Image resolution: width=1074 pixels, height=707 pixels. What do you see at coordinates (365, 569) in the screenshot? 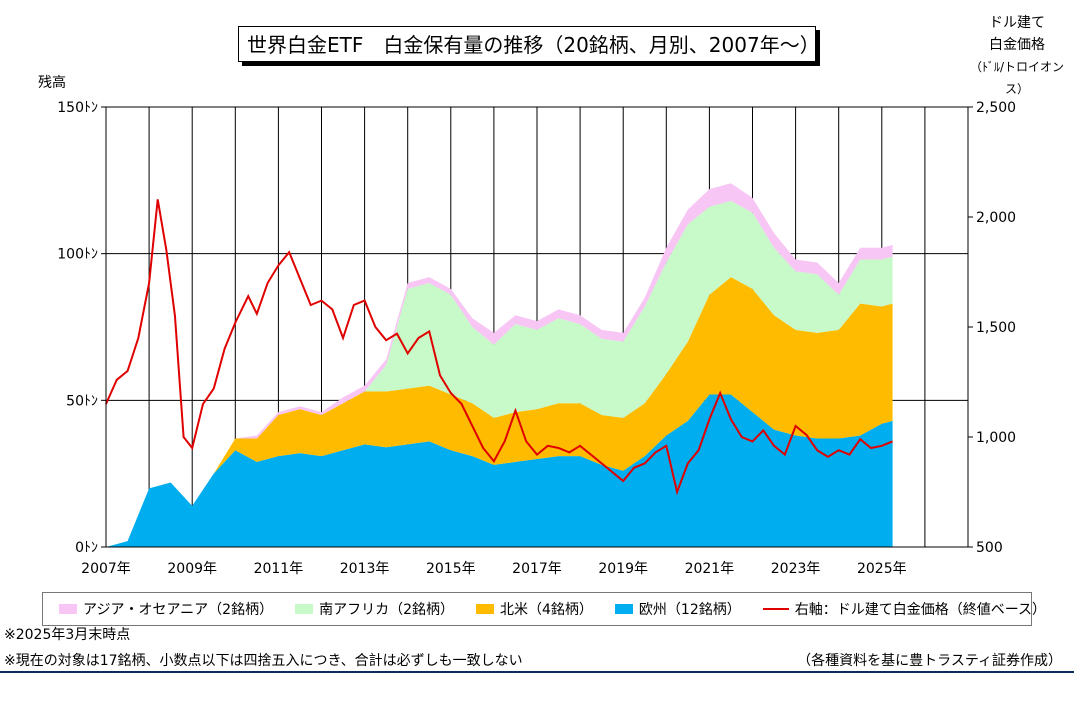
I see `x-tick-label: 2013年` at bounding box center [365, 569].